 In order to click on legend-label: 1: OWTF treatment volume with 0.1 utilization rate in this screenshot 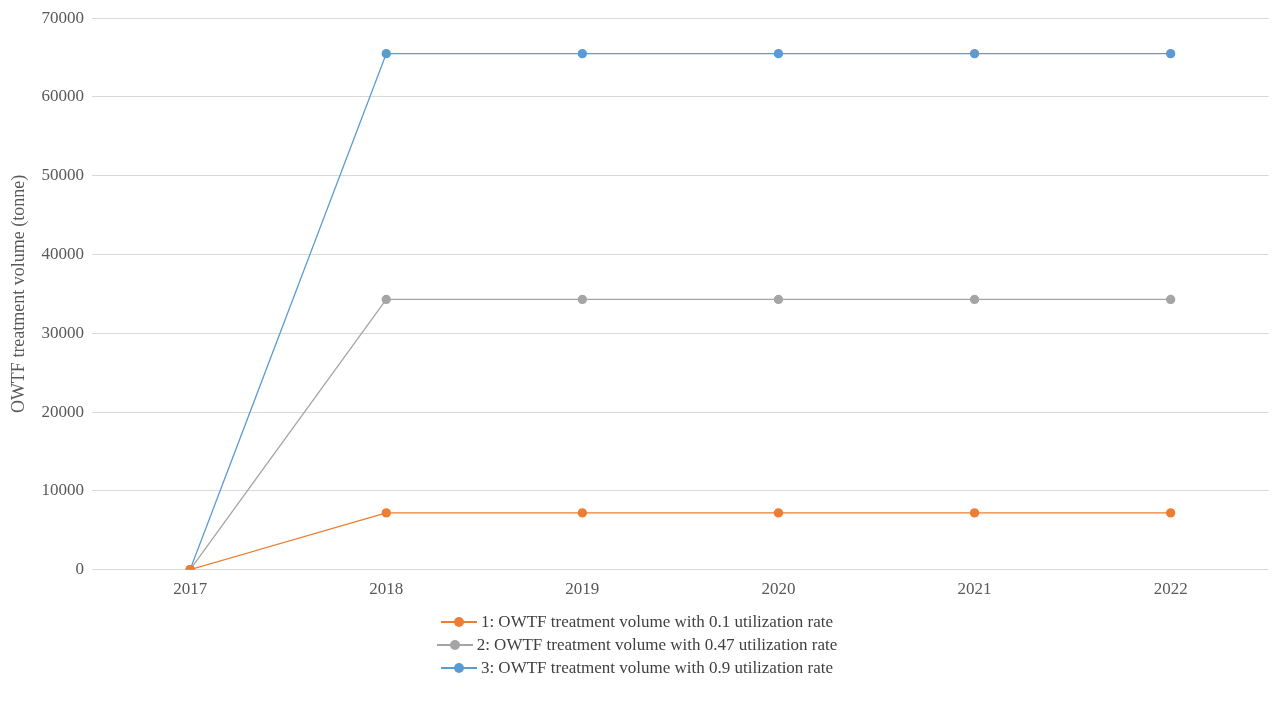, I will do `click(657, 621)`.